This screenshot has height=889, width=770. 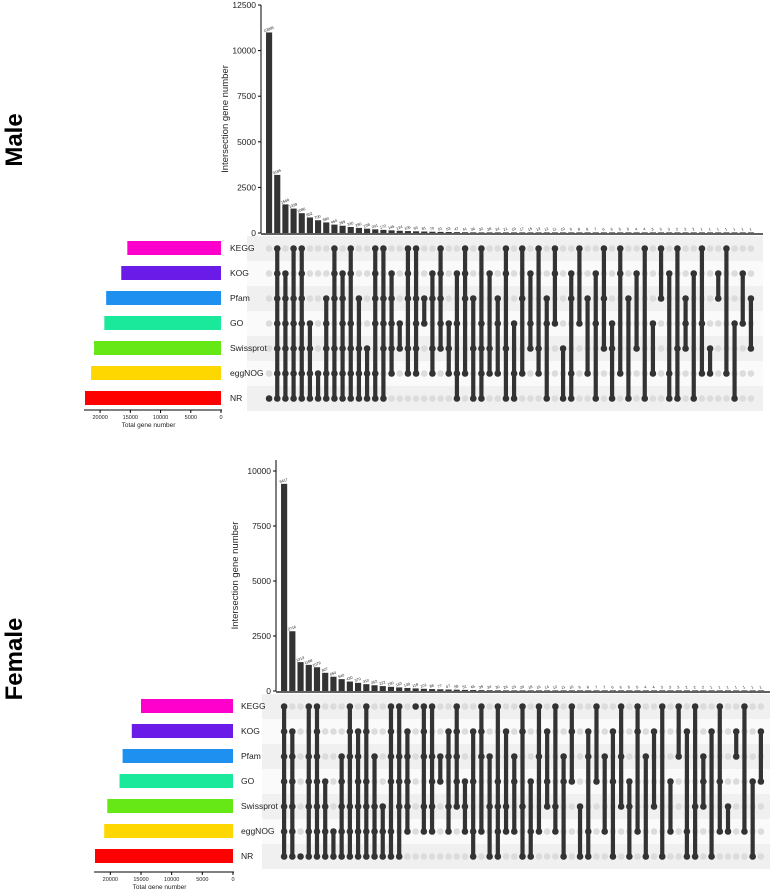 I want to click on set-name-label: NR, so click(x=236, y=398).